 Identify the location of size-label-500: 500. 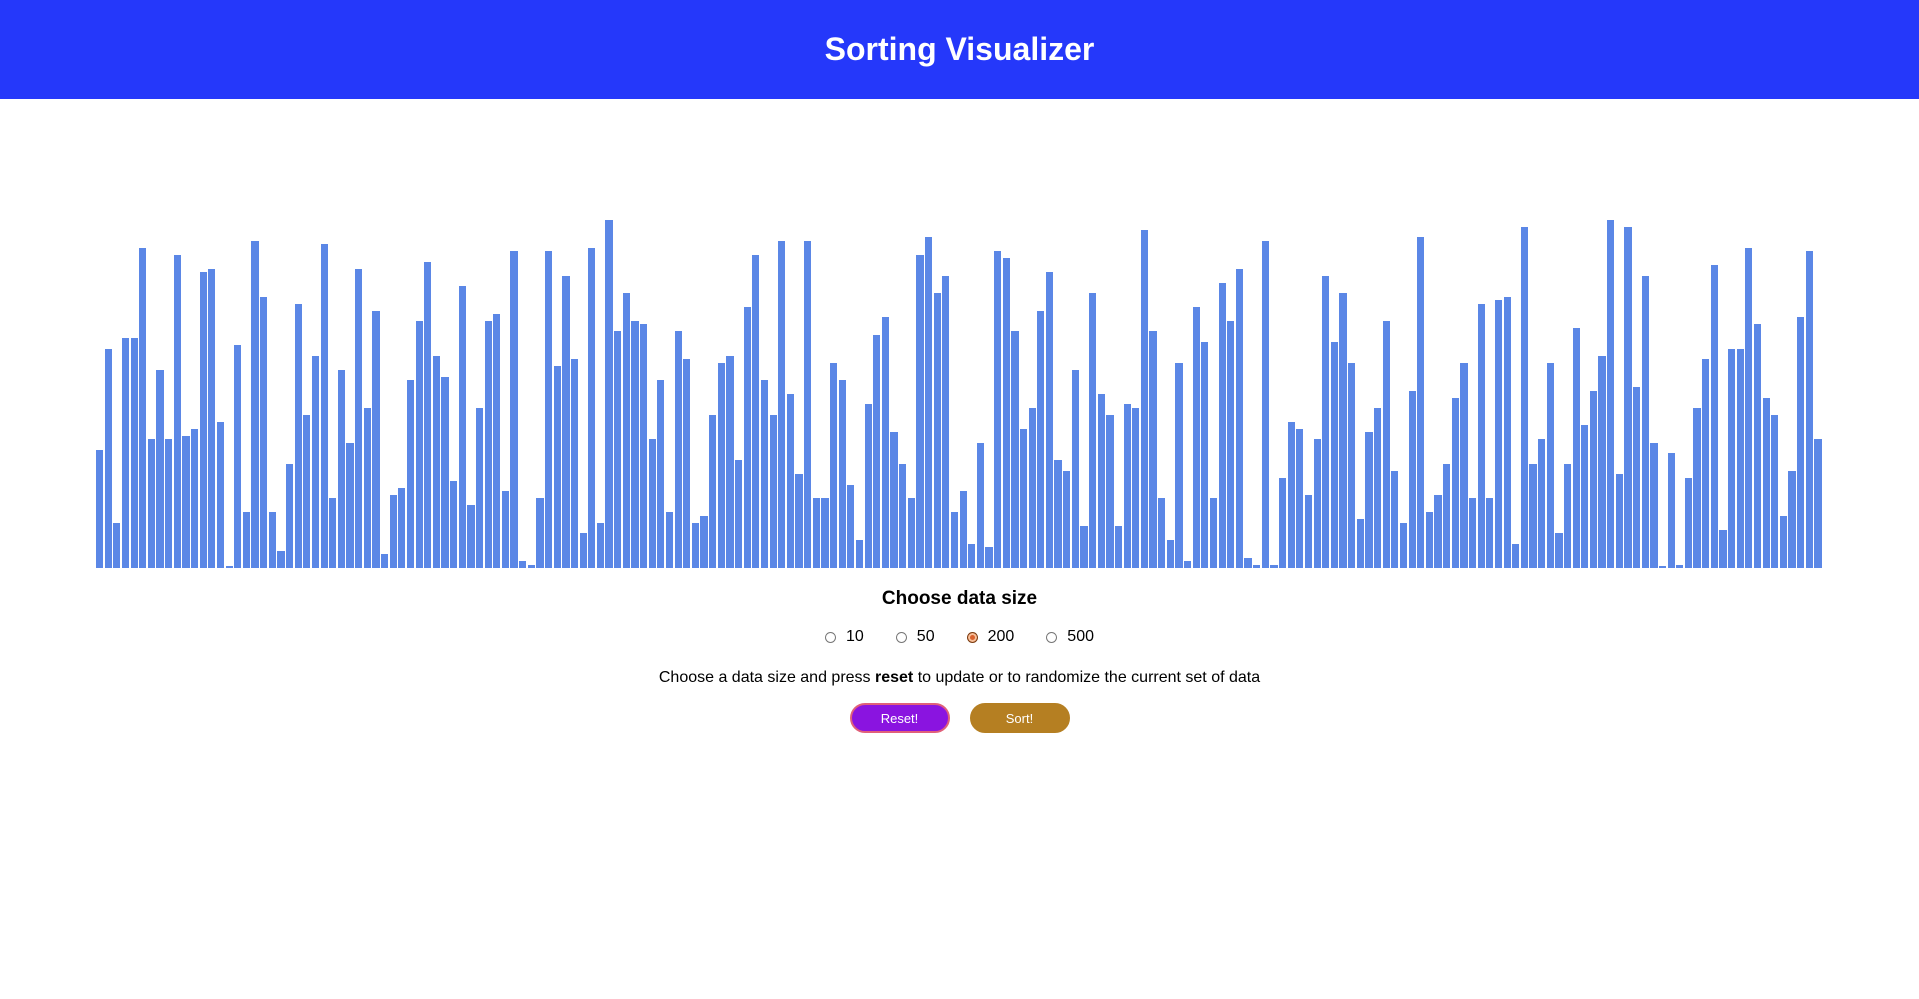
(1080, 636).